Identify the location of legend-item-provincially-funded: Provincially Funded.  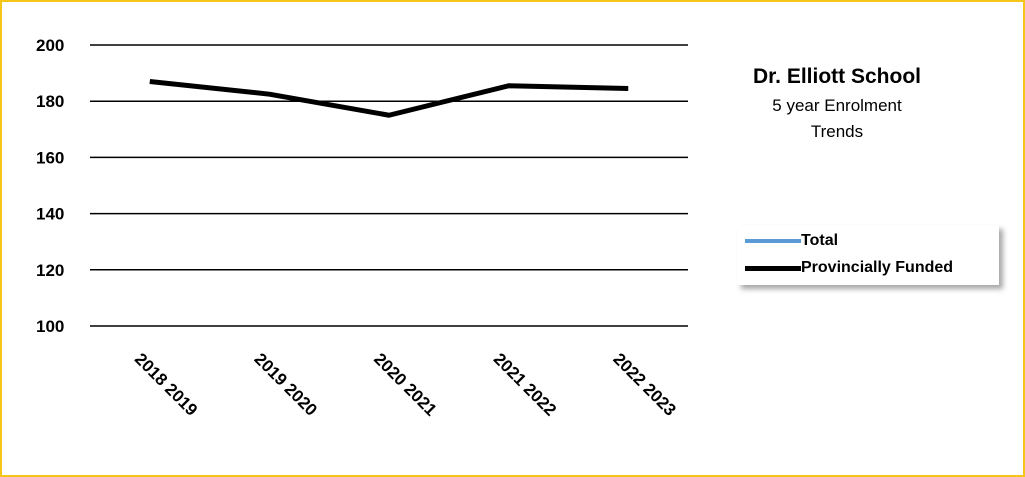
(849, 268).